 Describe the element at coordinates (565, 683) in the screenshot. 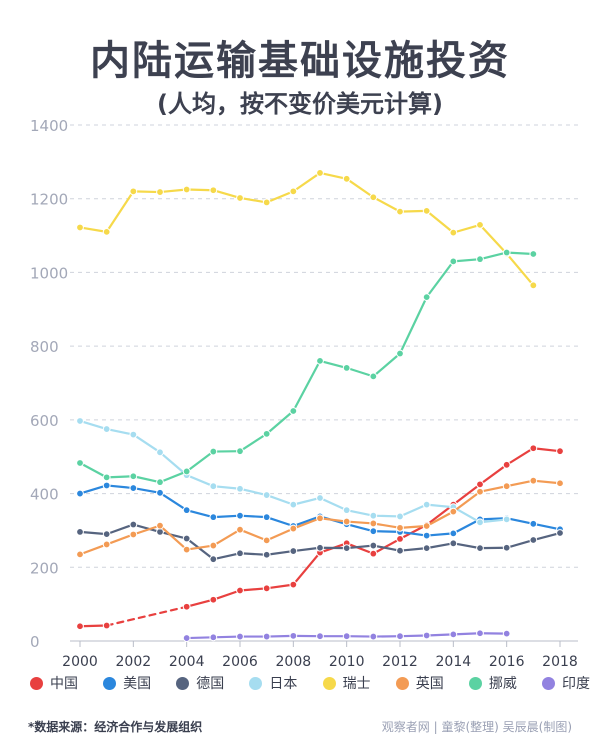

I see `legend-item: 印度` at that location.